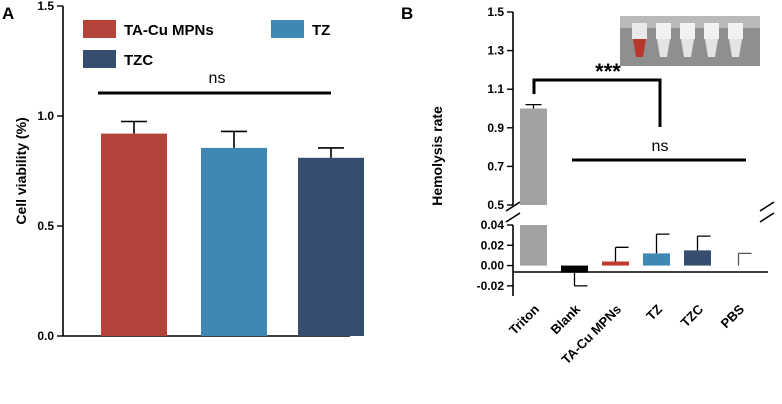 The height and width of the screenshot is (404, 782). I want to click on panel-b-ytick-label: 0.9, so click(495, 128).